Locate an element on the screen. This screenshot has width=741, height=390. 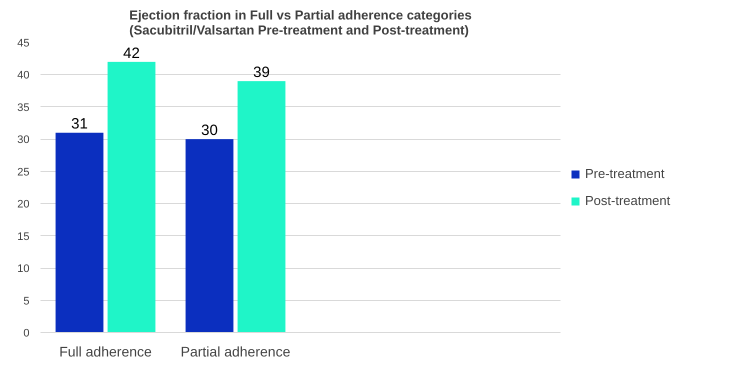
y-tick-label: 35 is located at coordinates (23, 108).